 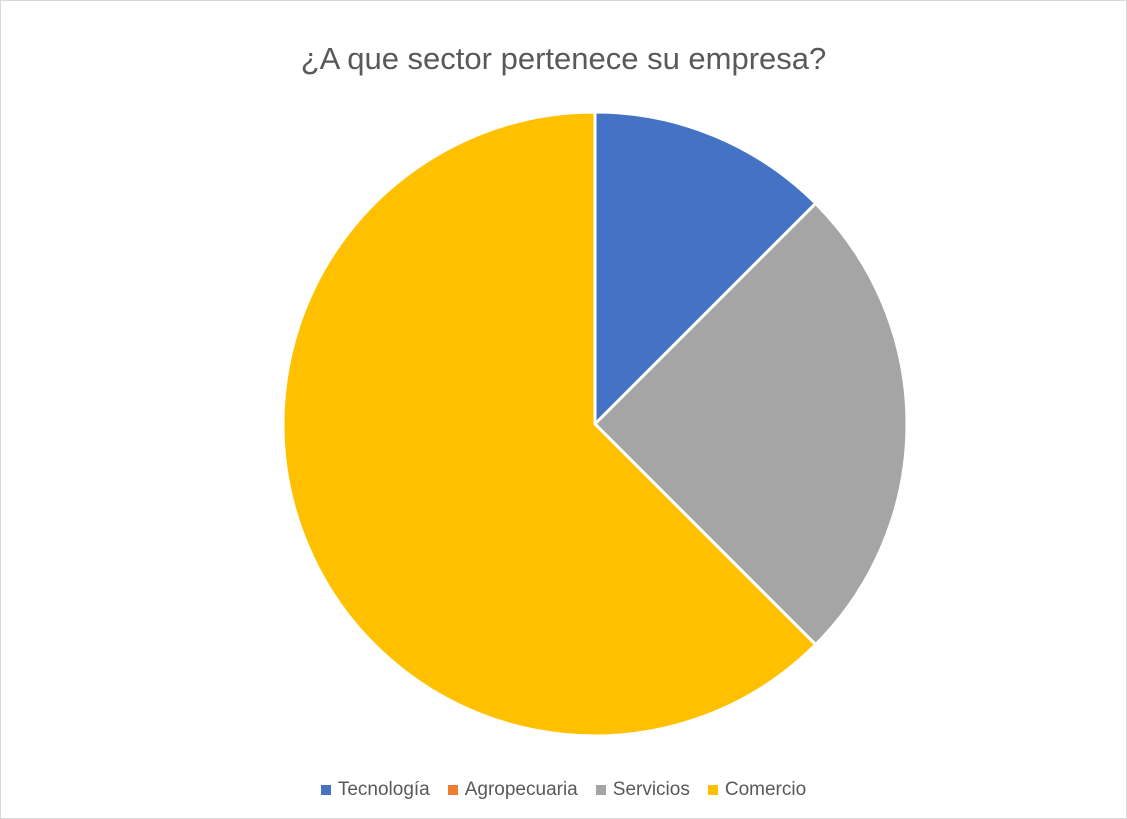 I want to click on legend-item-agropecuaria: Agropecuaria, so click(x=512, y=790).